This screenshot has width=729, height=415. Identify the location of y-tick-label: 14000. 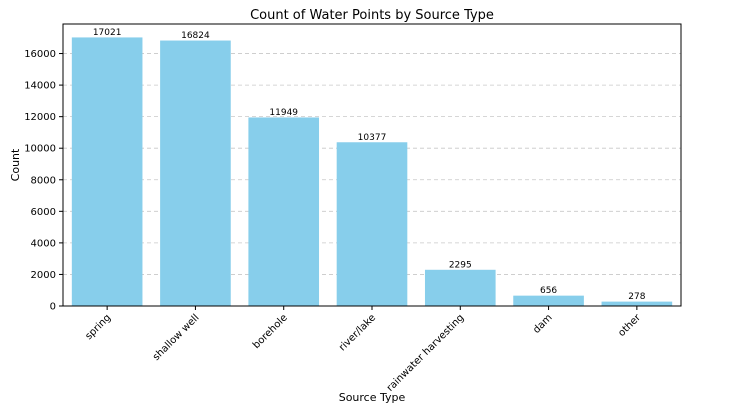
(40, 86).